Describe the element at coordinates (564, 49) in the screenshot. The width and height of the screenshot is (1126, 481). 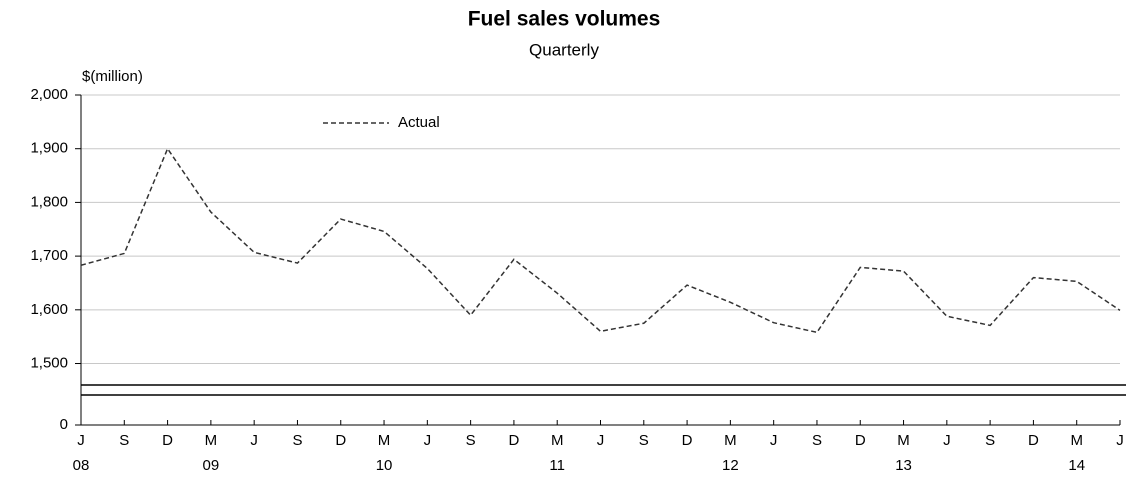
I see `chart-subtitle: Quarterly` at that location.